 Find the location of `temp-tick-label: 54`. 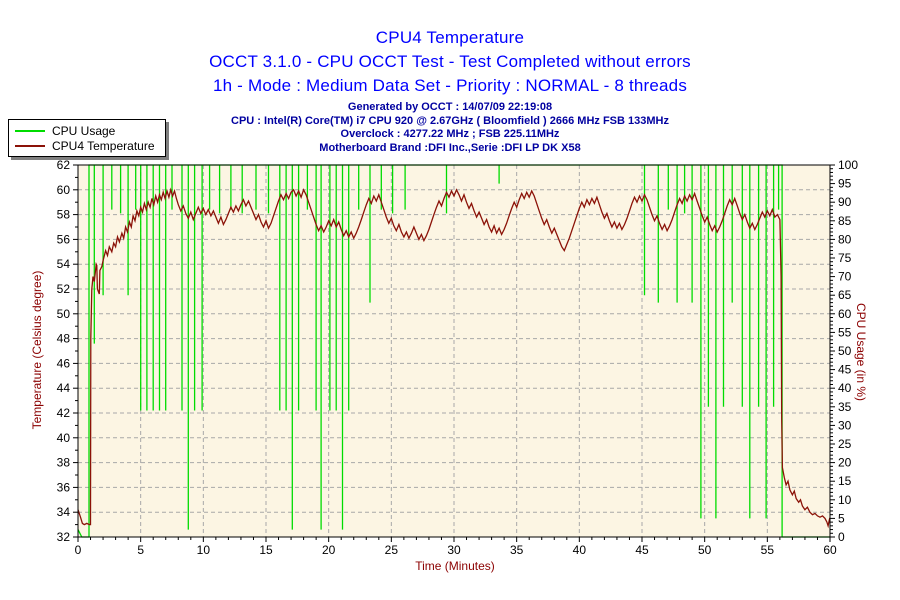

temp-tick-label: 54 is located at coordinates (64, 264).